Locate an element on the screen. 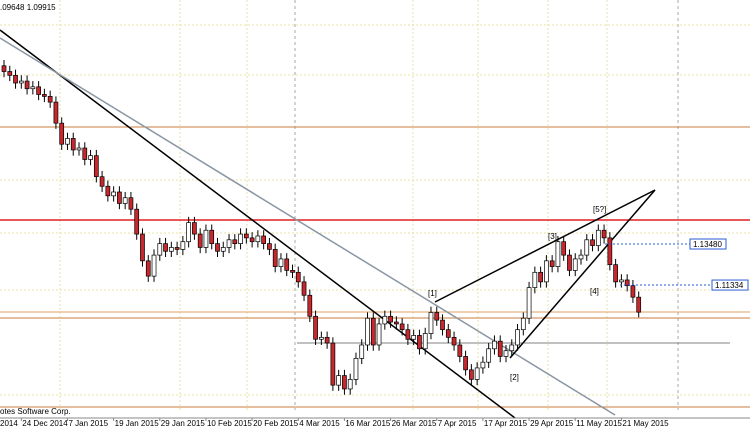  price-label: 1.11334 is located at coordinates (729, 285).